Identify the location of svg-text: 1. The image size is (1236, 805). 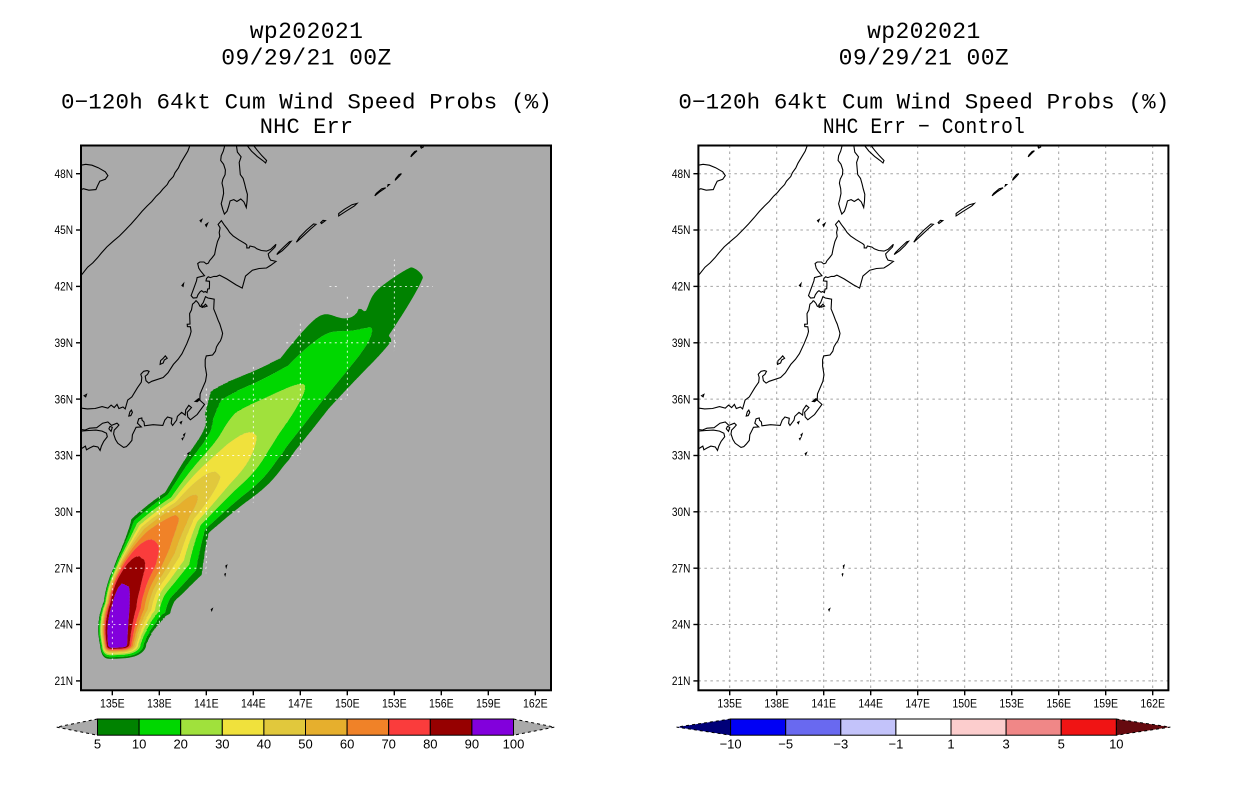
(950, 744).